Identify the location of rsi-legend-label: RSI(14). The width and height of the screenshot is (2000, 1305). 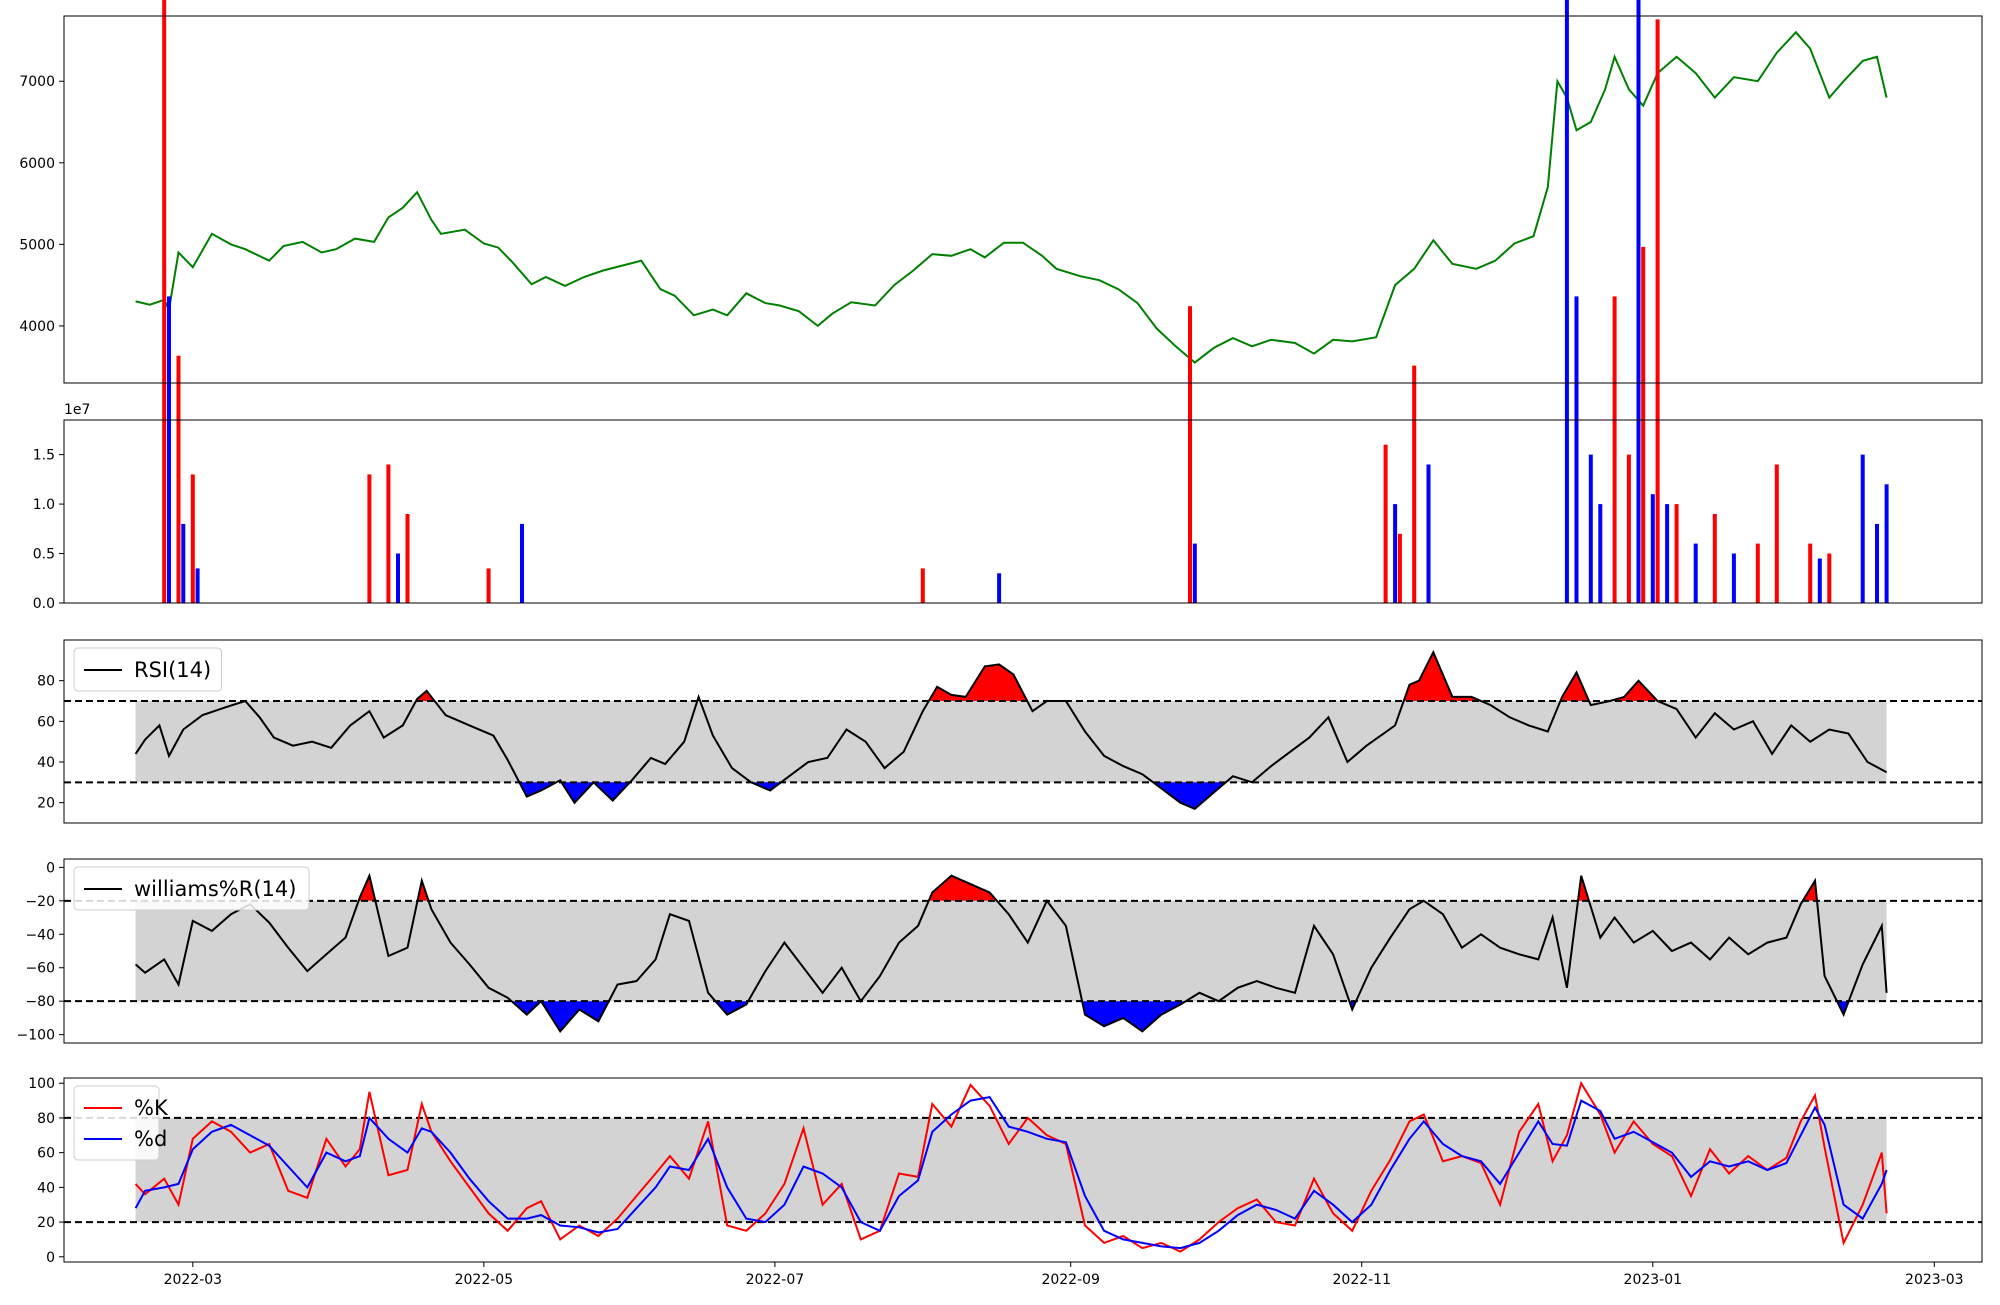
(172, 670).